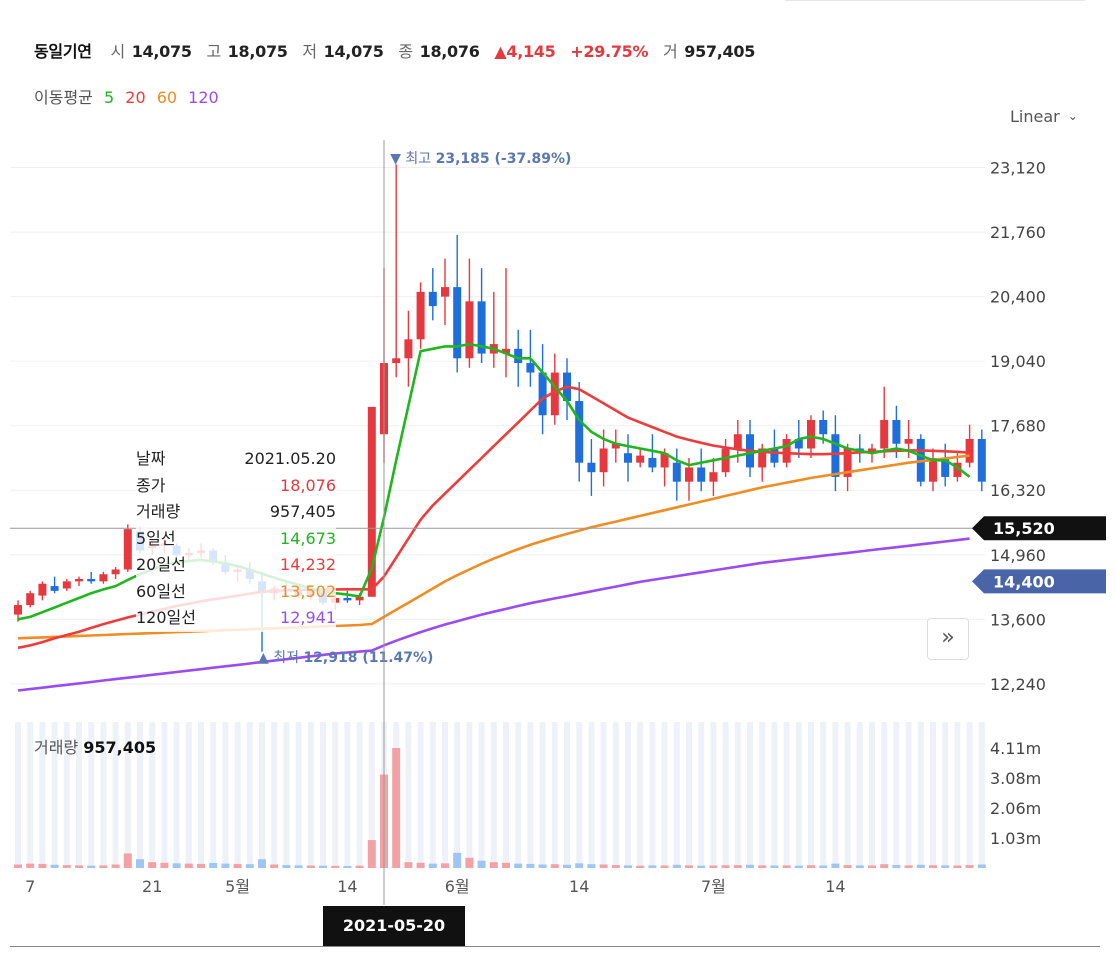 This screenshot has height=955, width=1116. I want to click on tooltip-ma60-label: 60일선, so click(161, 591).